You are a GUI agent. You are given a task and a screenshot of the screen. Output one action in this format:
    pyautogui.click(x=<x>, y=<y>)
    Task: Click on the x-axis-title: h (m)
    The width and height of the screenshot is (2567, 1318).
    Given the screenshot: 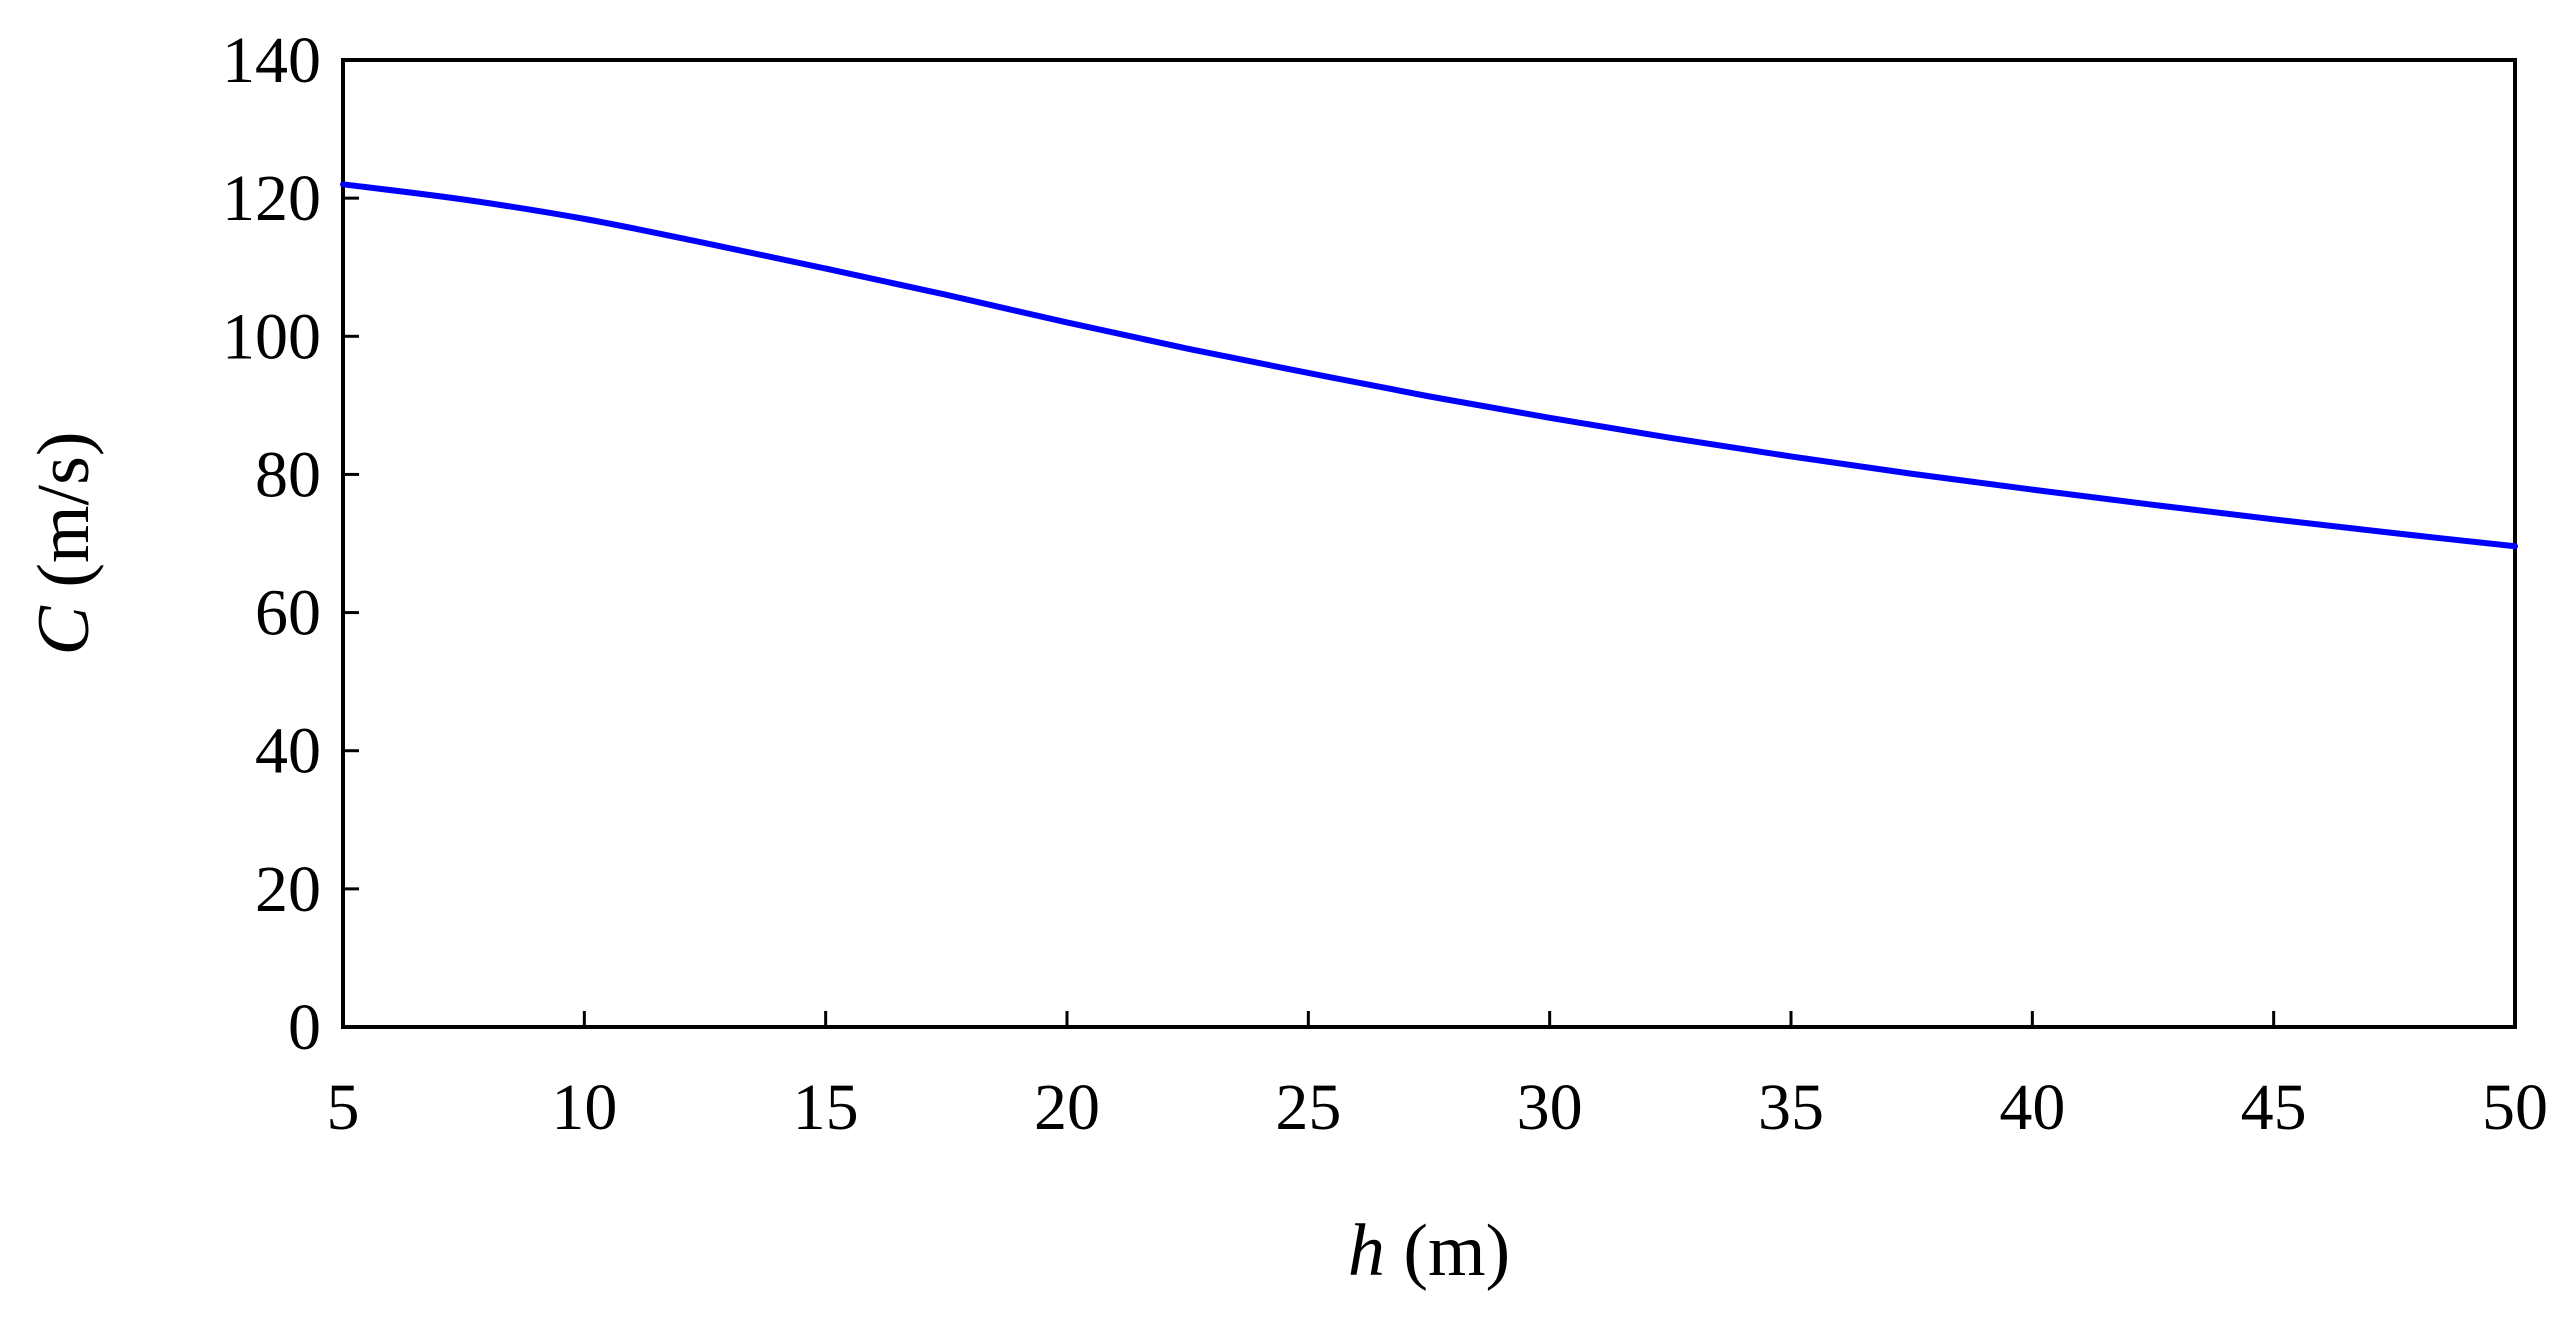 What is the action you would take?
    pyautogui.click(x=1429, y=1251)
    